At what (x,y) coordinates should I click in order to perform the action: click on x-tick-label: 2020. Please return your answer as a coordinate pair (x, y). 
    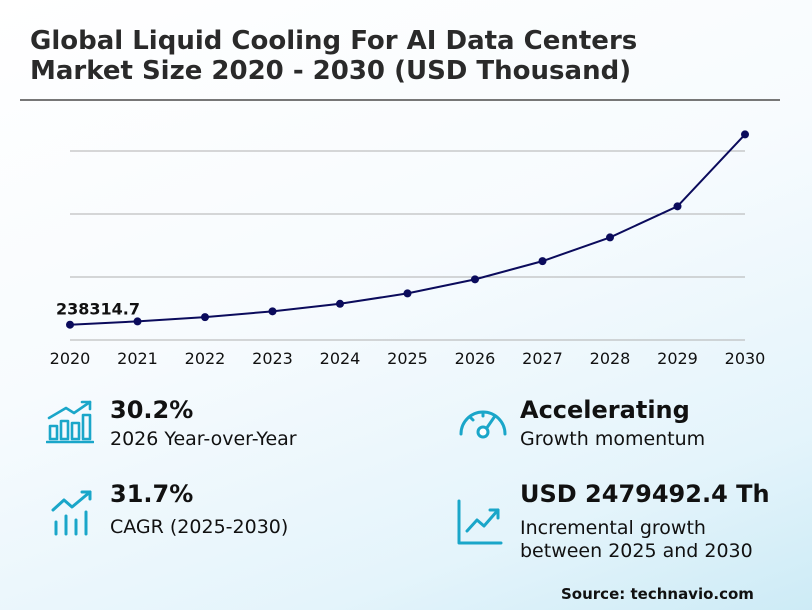
    Looking at the image, I should click on (70, 358).